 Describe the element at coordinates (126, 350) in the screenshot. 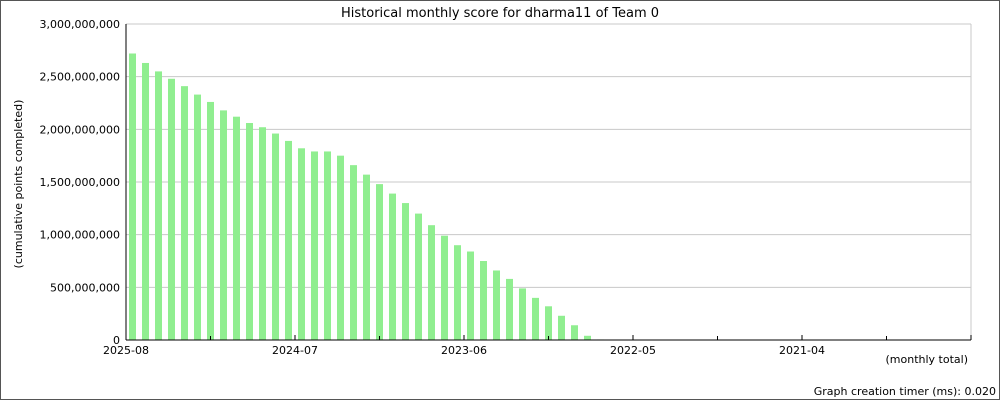

I see `x-tick-label: 2025-08` at that location.